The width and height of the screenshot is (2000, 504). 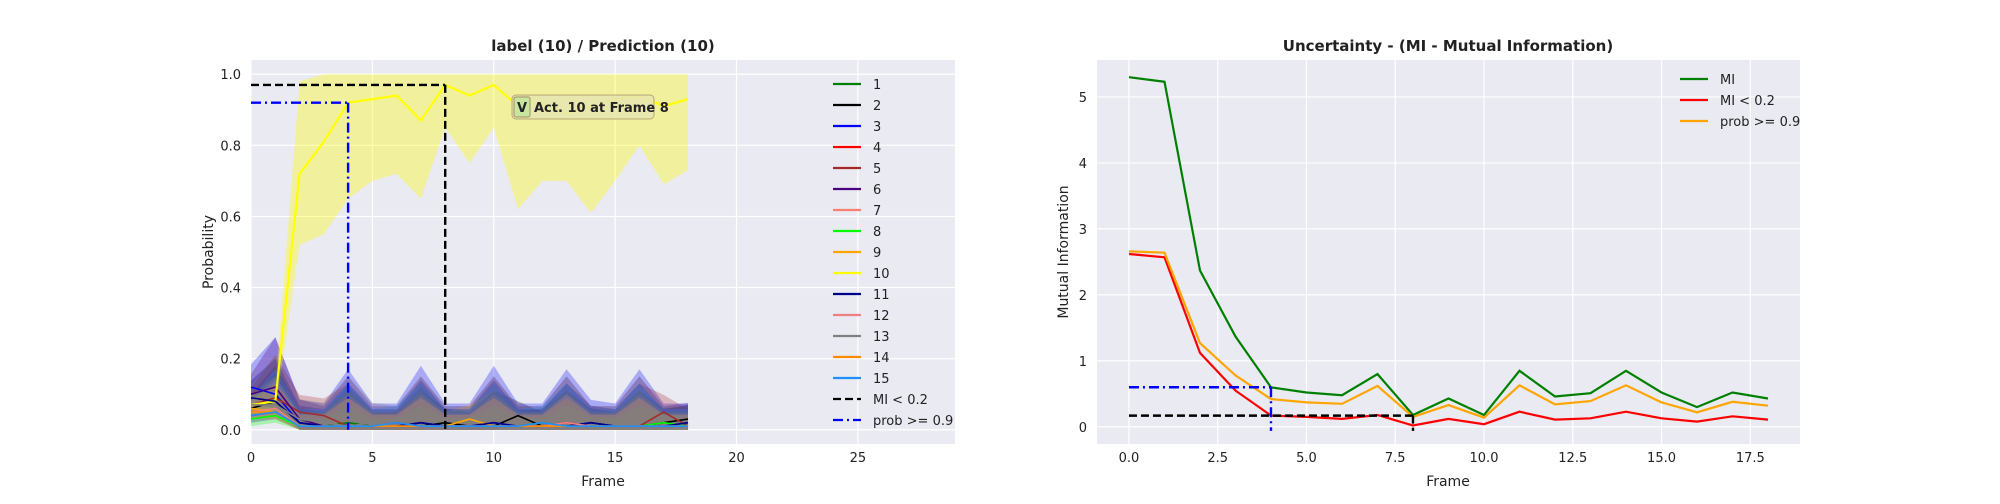 I want to click on y-tick-label: 3, so click(x=1083, y=230).